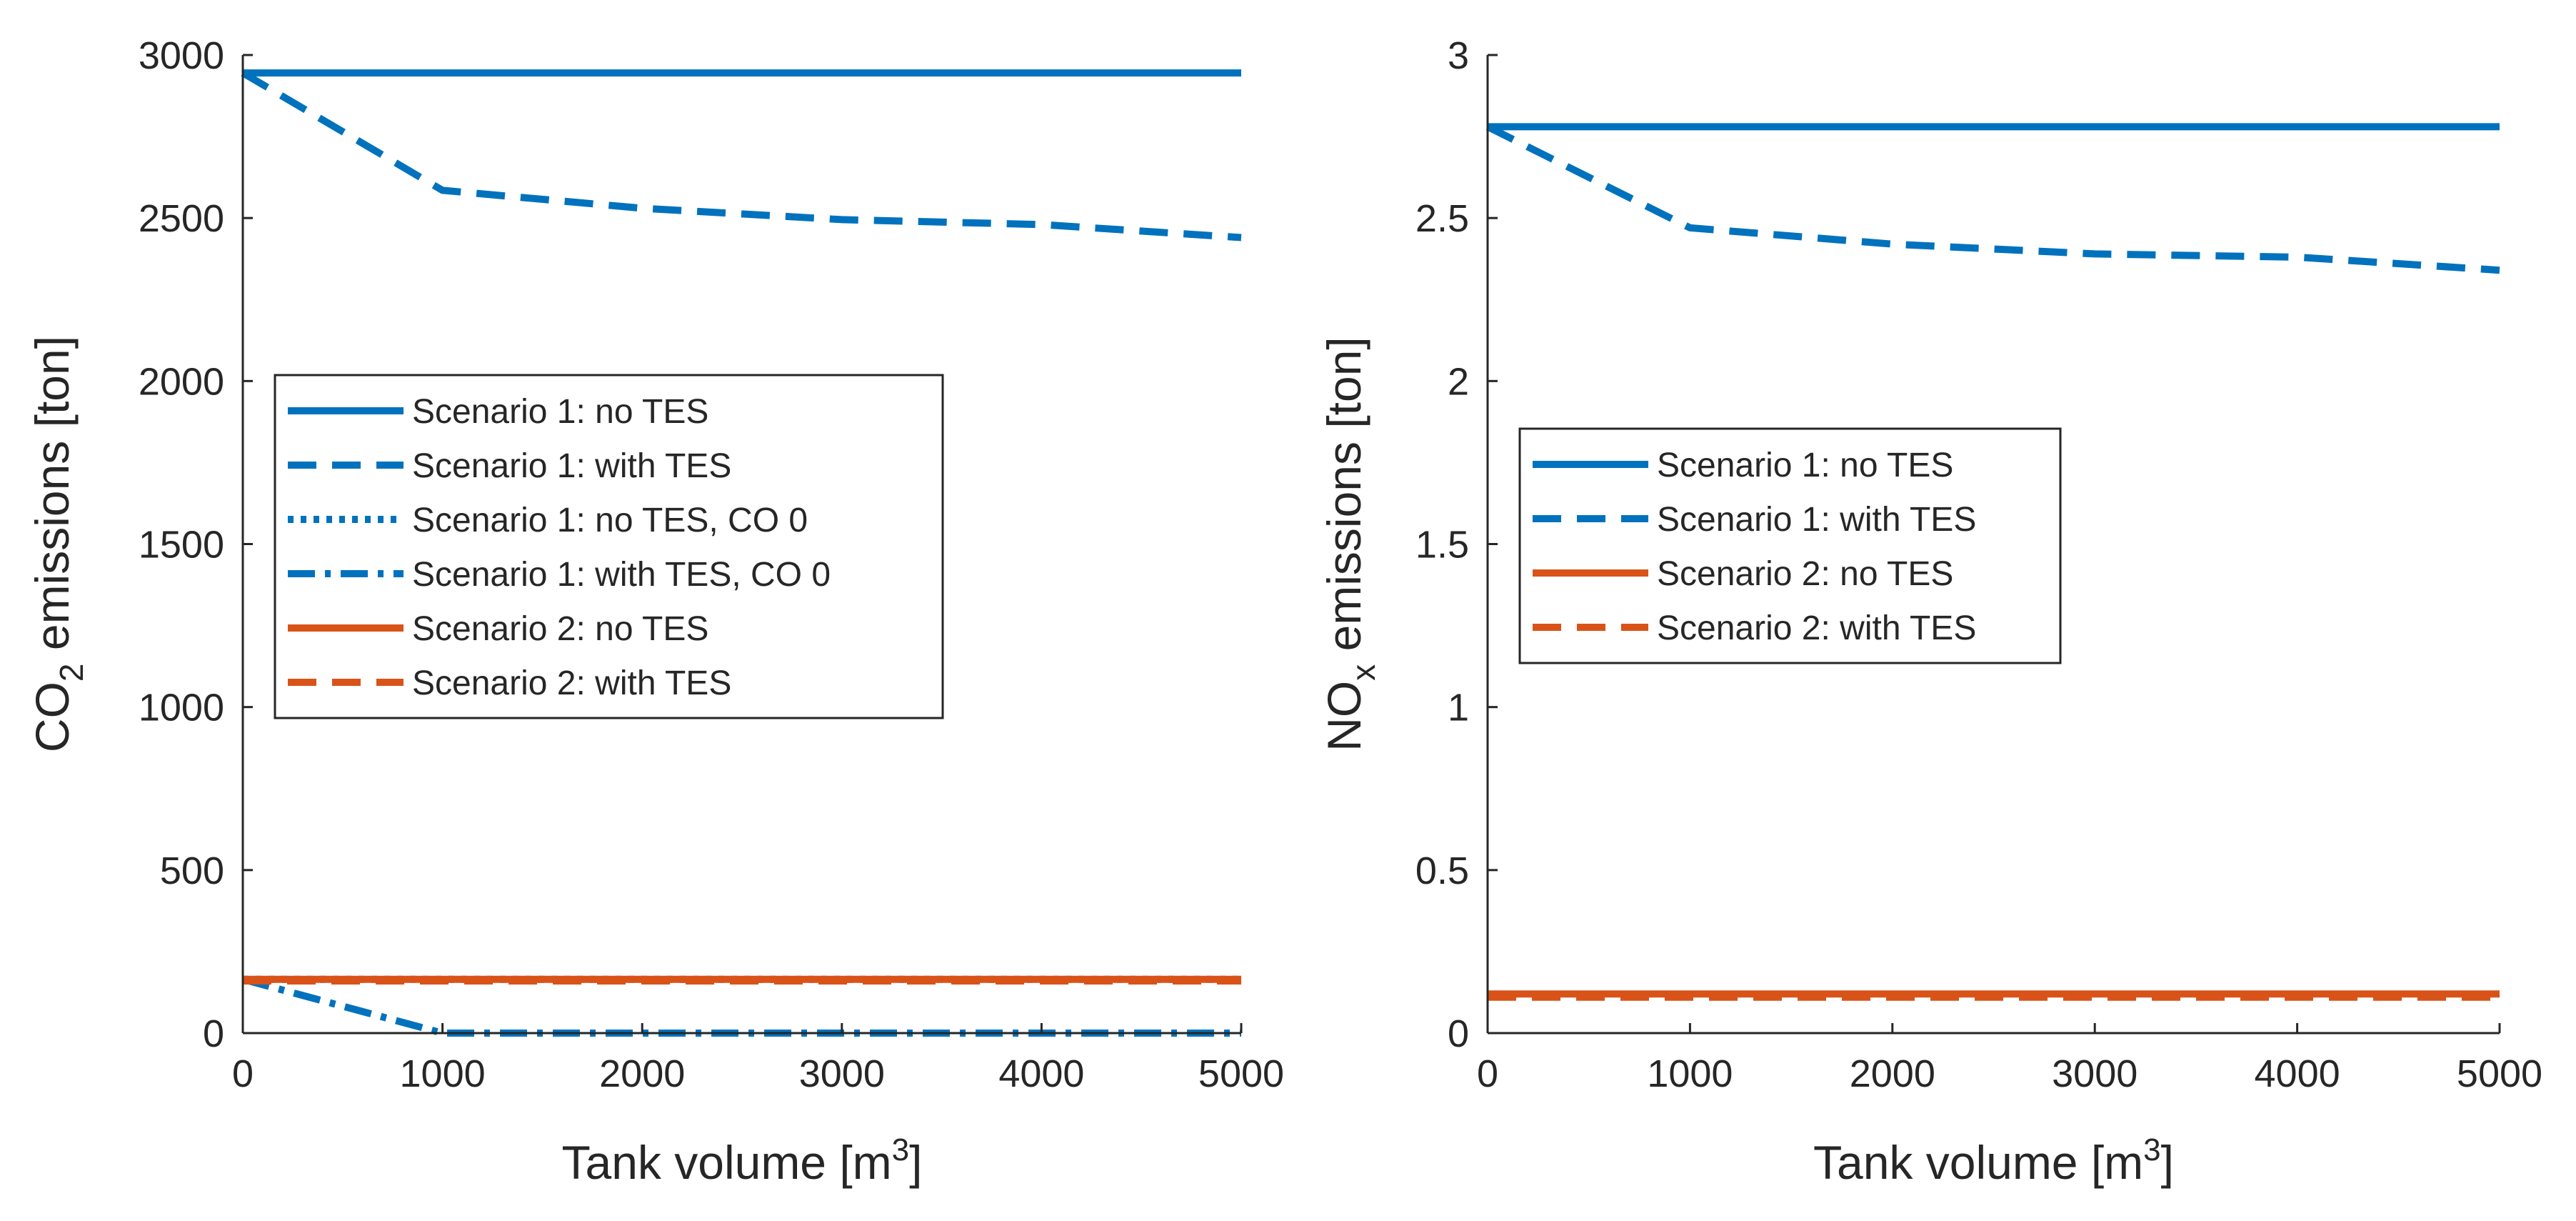 This screenshot has height=1221, width=2576. I want to click on y-tick-label: 500, so click(192, 871).